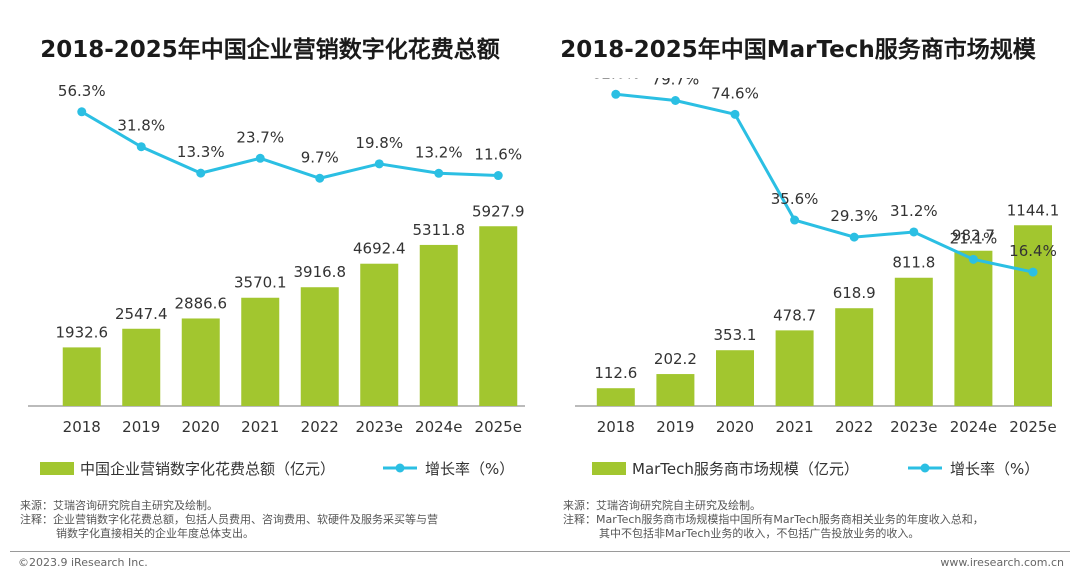 The height and width of the screenshot is (571, 1080). I want to click on legend-bar-label: MarTech服务商市场规模（亿元）, so click(745, 469).